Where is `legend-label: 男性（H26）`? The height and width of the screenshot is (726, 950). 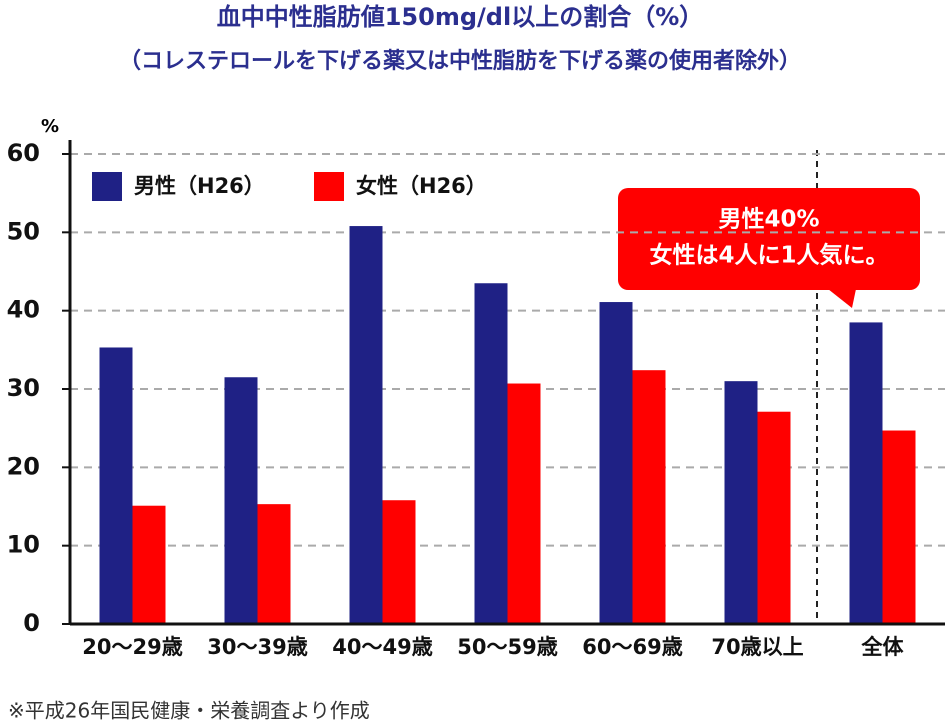 legend-label: 男性（H26） is located at coordinates (199, 186).